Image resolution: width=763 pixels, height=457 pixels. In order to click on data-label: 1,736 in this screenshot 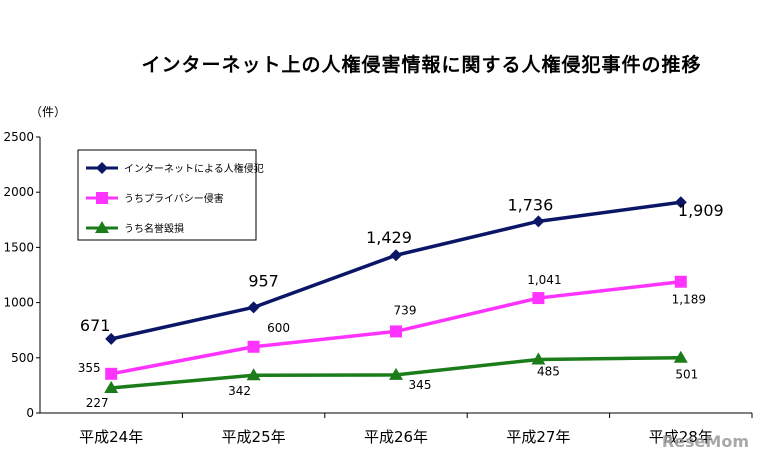, I will do `click(530, 204)`.